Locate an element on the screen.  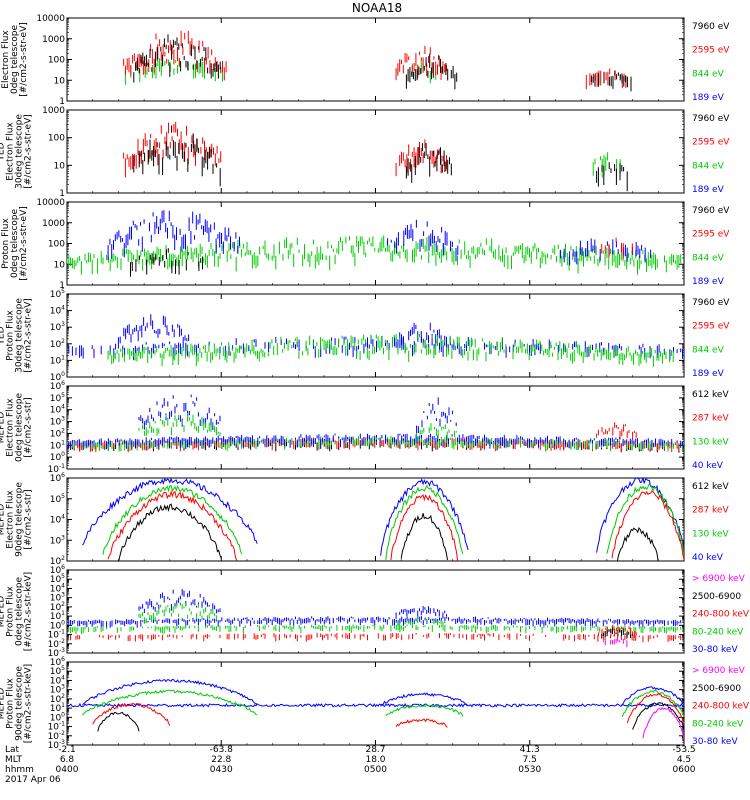
x-tick-lat: -2.1 is located at coordinates (67, 750).